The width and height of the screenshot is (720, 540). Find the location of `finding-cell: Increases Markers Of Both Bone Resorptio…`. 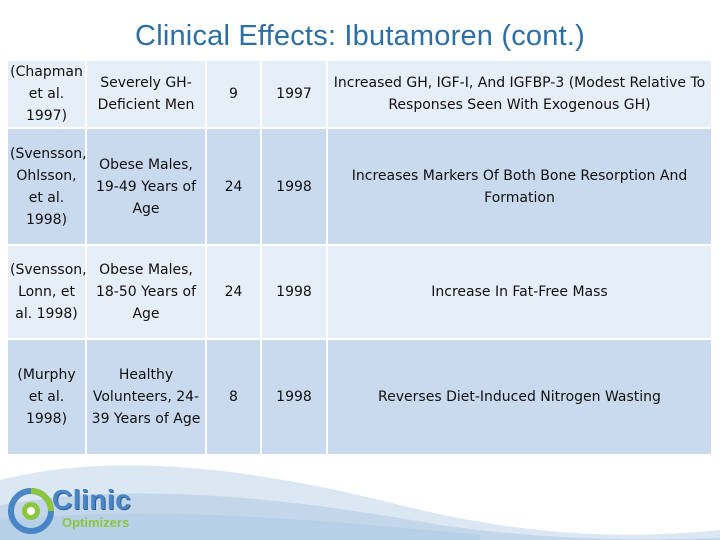

finding-cell: Increases Markers Of Both Bone Resorptio… is located at coordinates (519, 186).